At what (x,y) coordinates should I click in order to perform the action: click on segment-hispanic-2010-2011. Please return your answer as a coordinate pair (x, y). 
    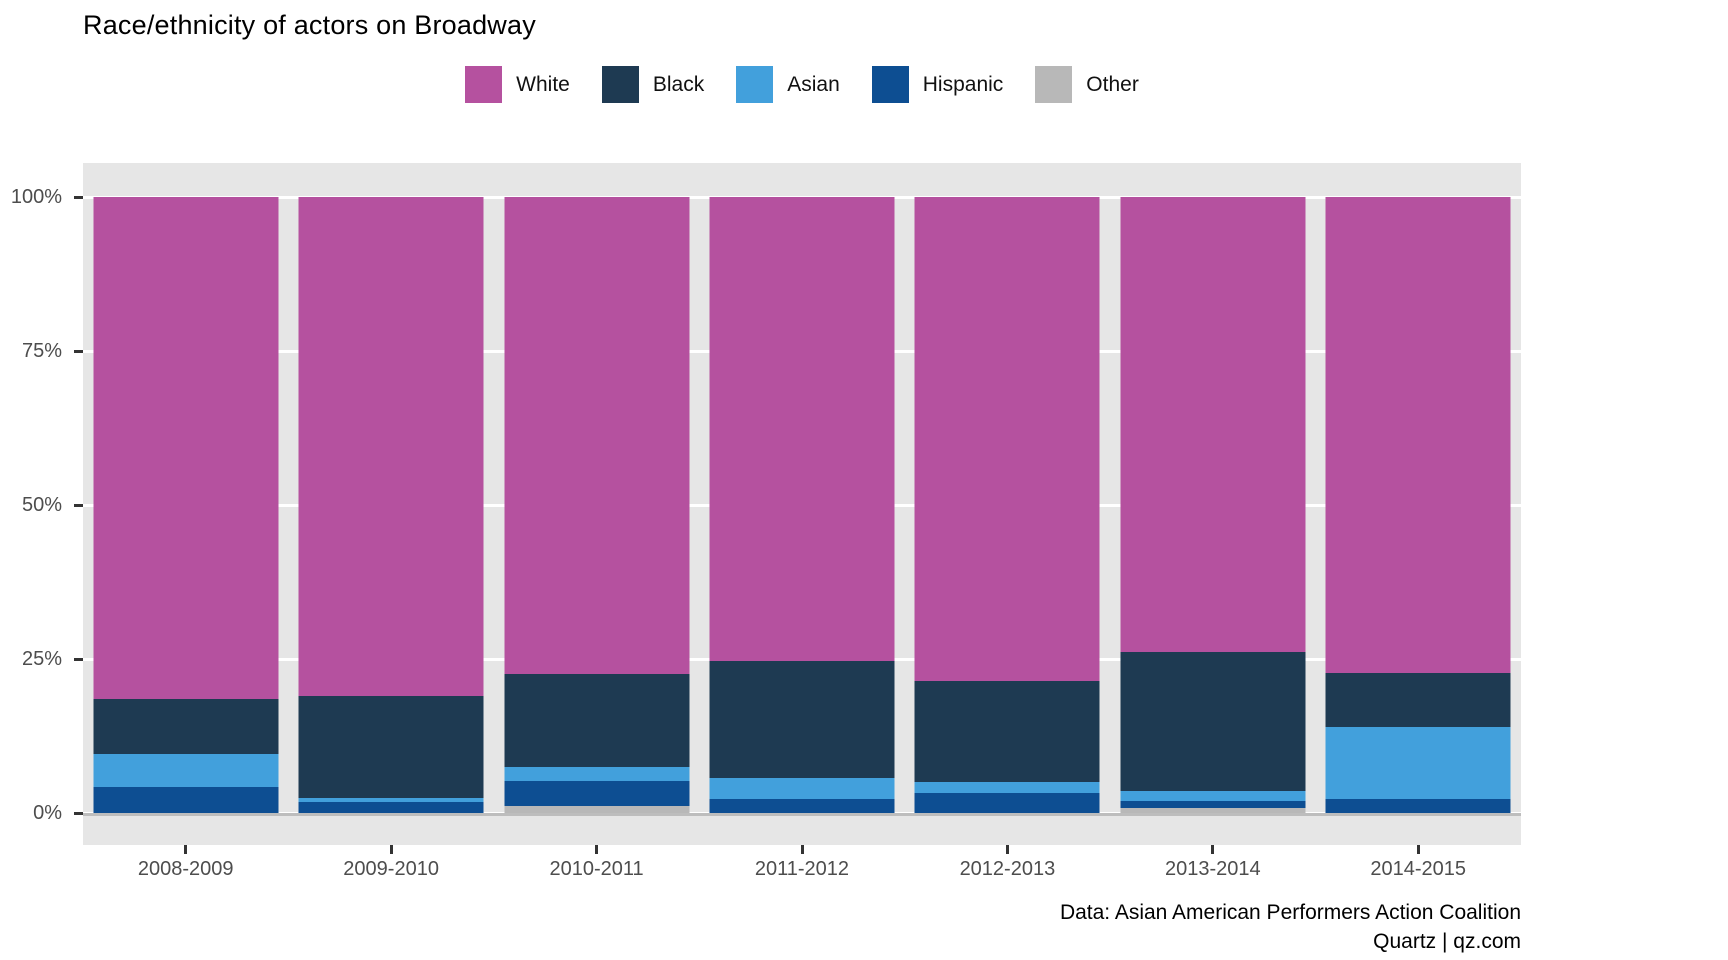
    Looking at the image, I should click on (597, 793).